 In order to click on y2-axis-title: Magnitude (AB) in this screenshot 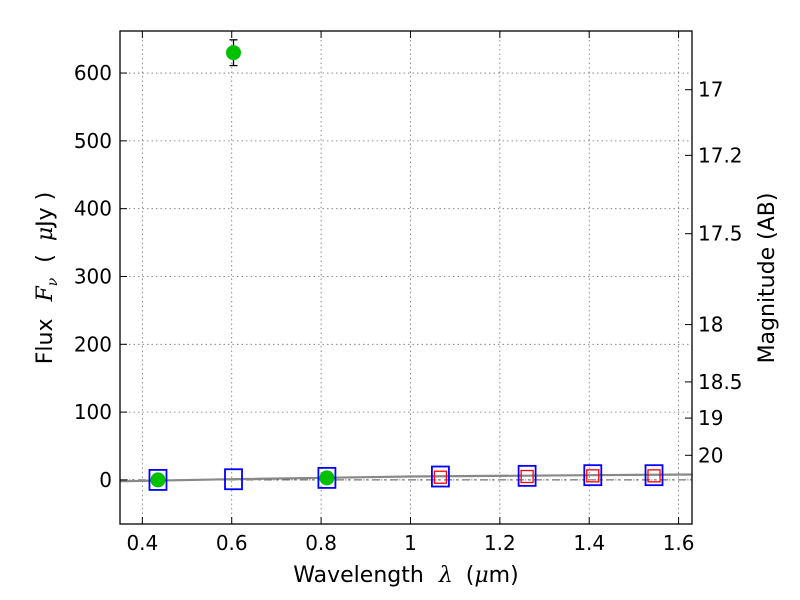, I will do `click(767, 278)`.